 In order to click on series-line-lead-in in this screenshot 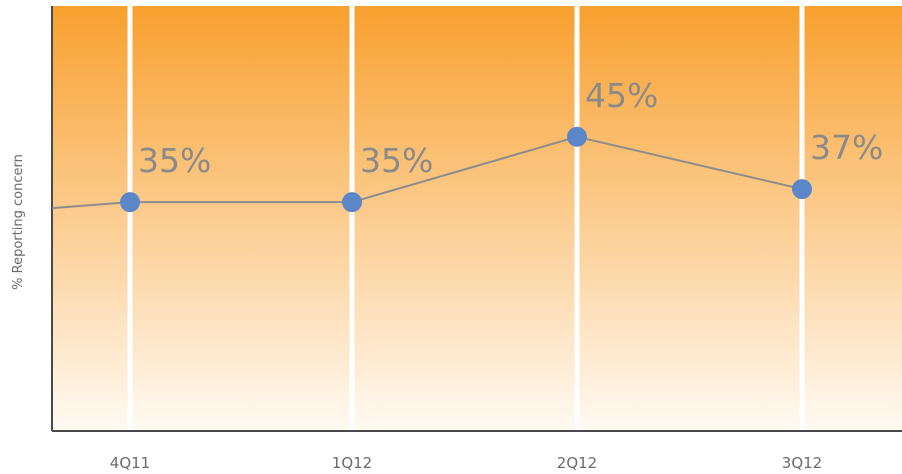, I will do `click(91, 205)`.